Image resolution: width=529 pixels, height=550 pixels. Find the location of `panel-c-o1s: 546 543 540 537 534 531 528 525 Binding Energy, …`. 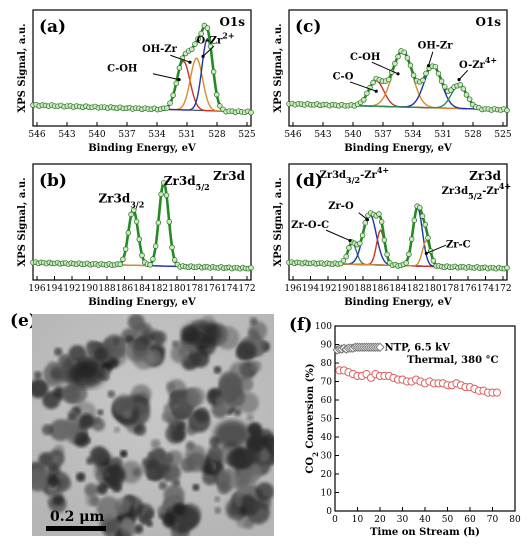

panel-c-o1s: 546 543 540 537 534 531 528 525 Binding Energy, … is located at coordinates (392, 81).